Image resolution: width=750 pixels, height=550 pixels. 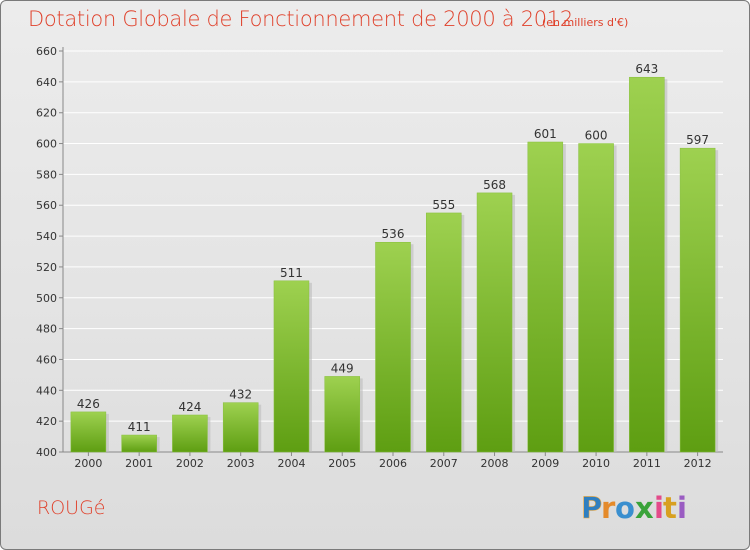 I want to click on bar-2000, so click(x=88, y=432).